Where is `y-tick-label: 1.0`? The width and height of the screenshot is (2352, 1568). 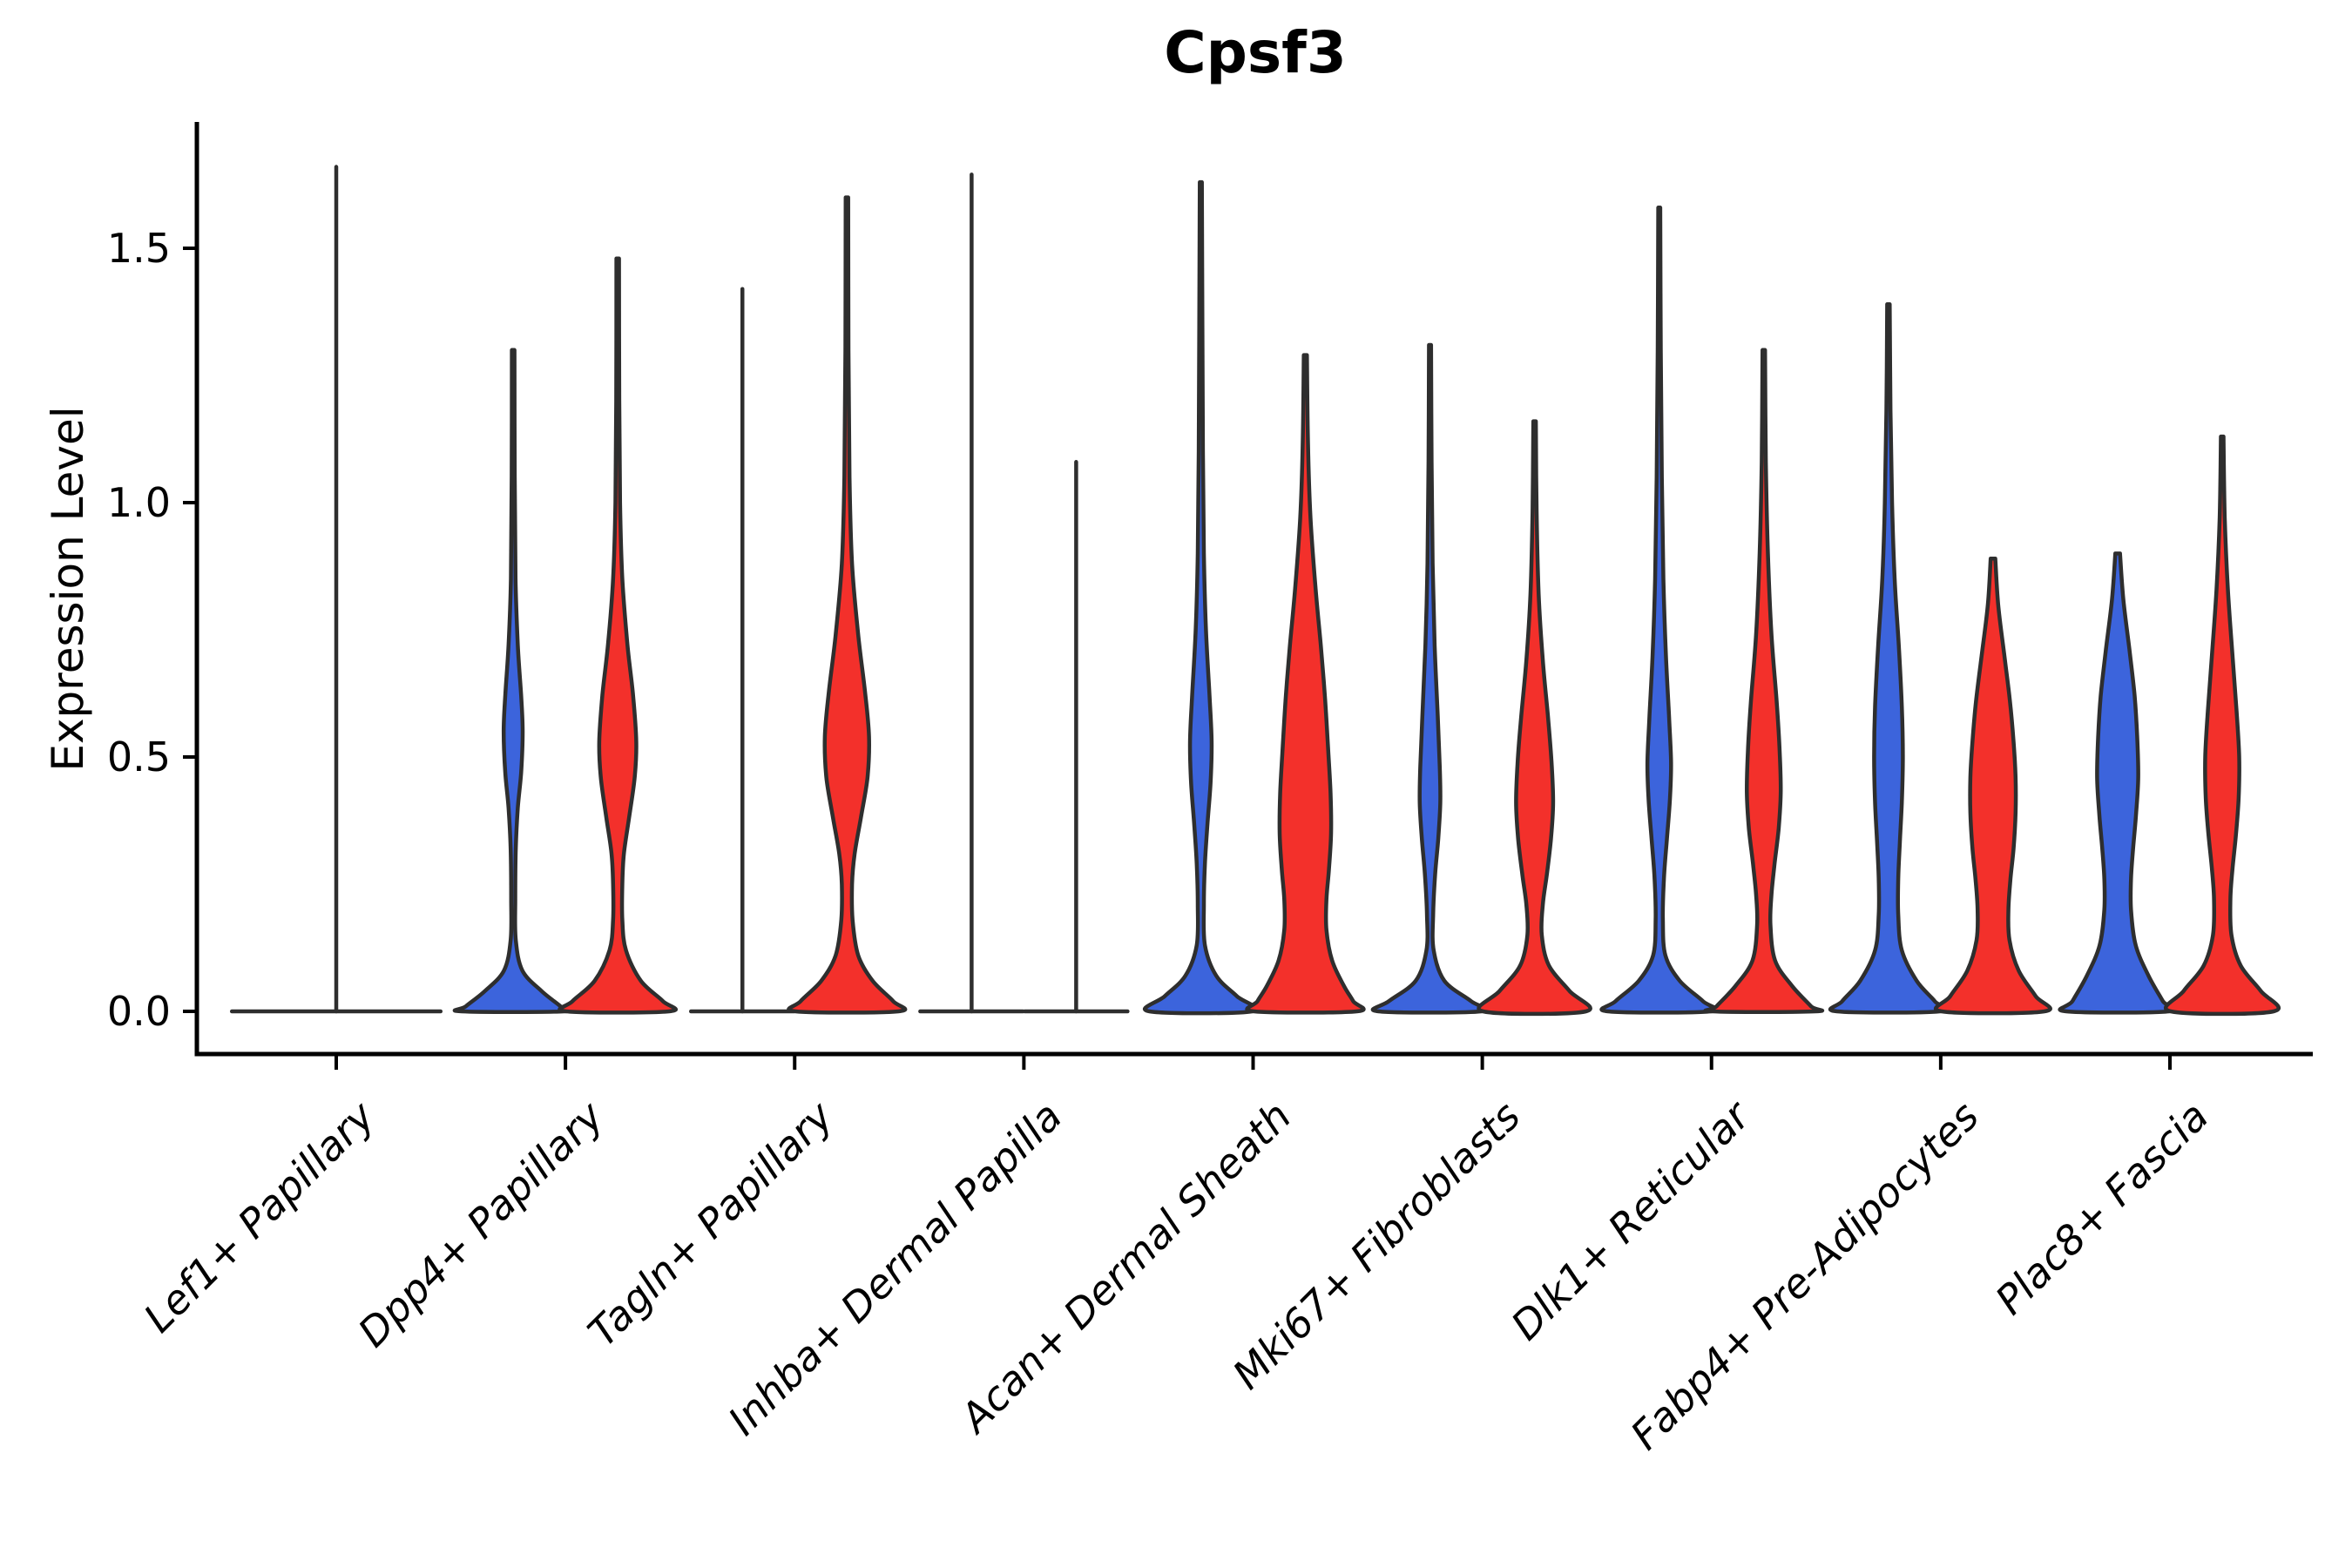 y-tick-label: 1.0 is located at coordinates (138, 502).